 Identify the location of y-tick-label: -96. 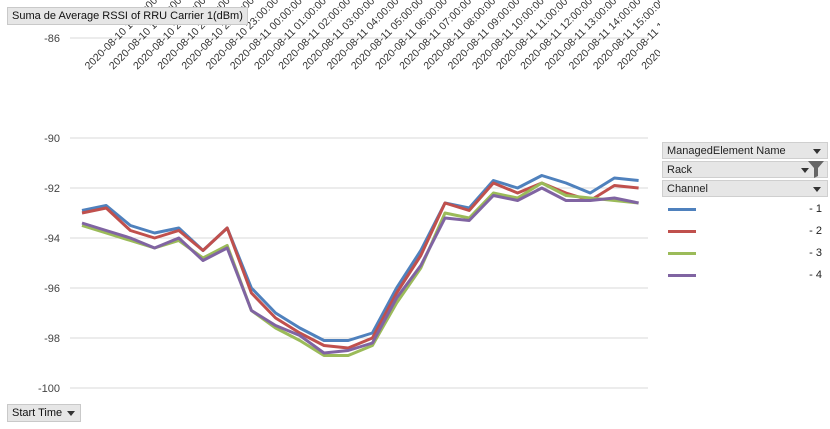
(52, 289).